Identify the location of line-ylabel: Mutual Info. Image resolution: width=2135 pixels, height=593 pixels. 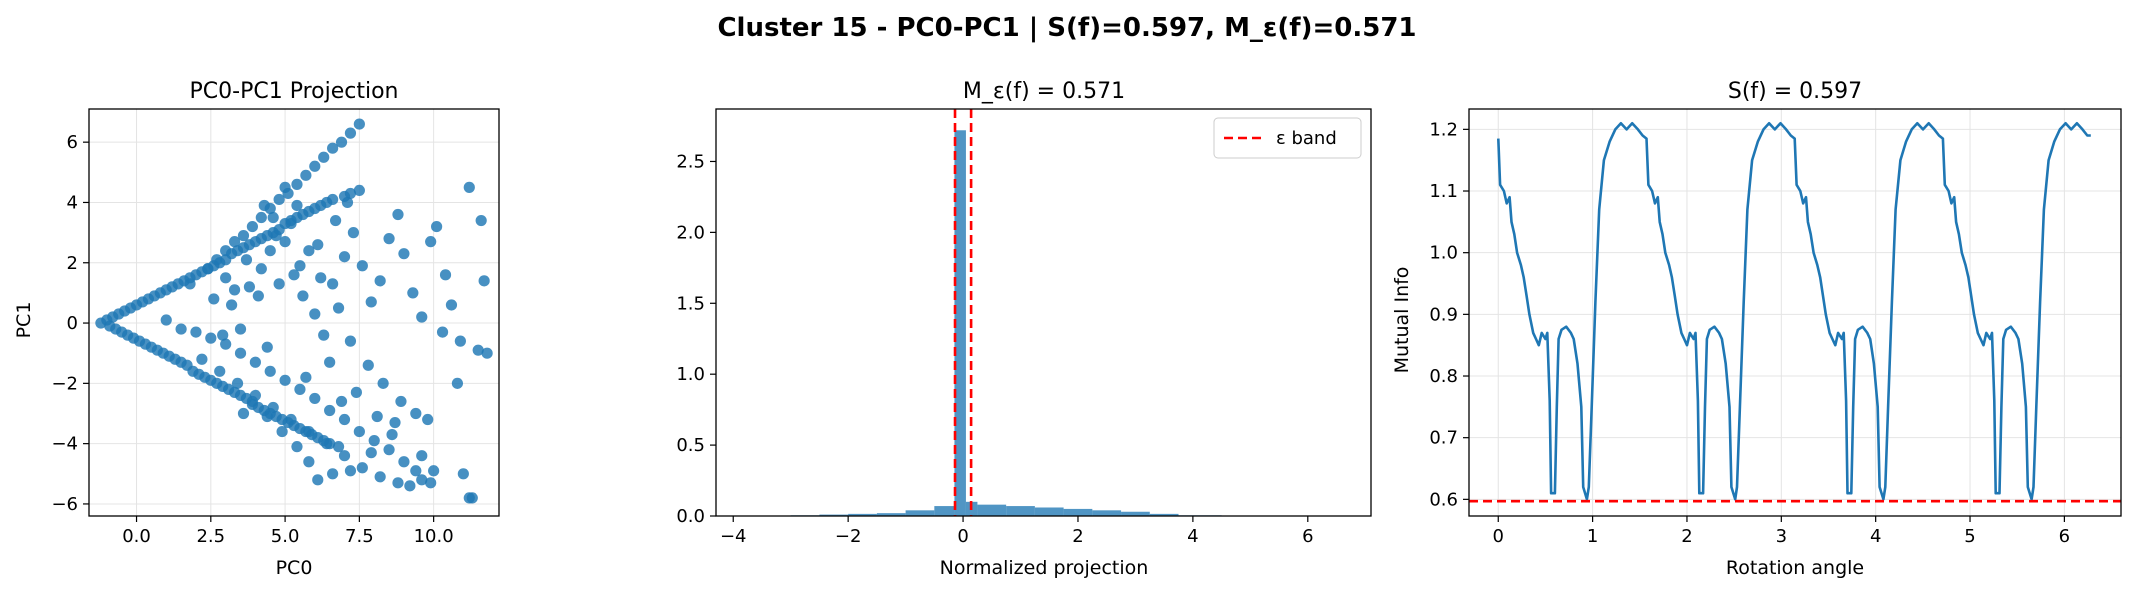
(1402, 320).